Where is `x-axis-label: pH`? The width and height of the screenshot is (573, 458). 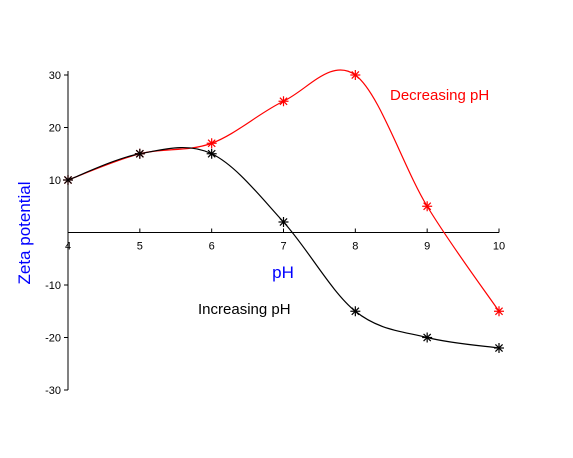 x-axis-label: pH is located at coordinates (283, 272).